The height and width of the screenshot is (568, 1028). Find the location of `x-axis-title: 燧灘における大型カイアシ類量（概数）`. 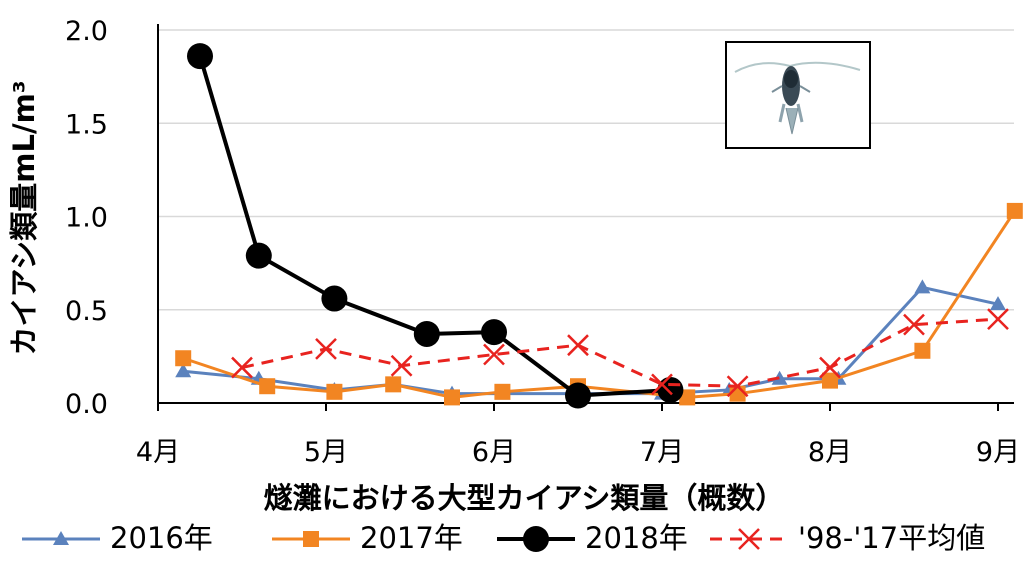

x-axis-title: 燧灘における大型カイアシ類量（概数） is located at coordinates (524, 498).